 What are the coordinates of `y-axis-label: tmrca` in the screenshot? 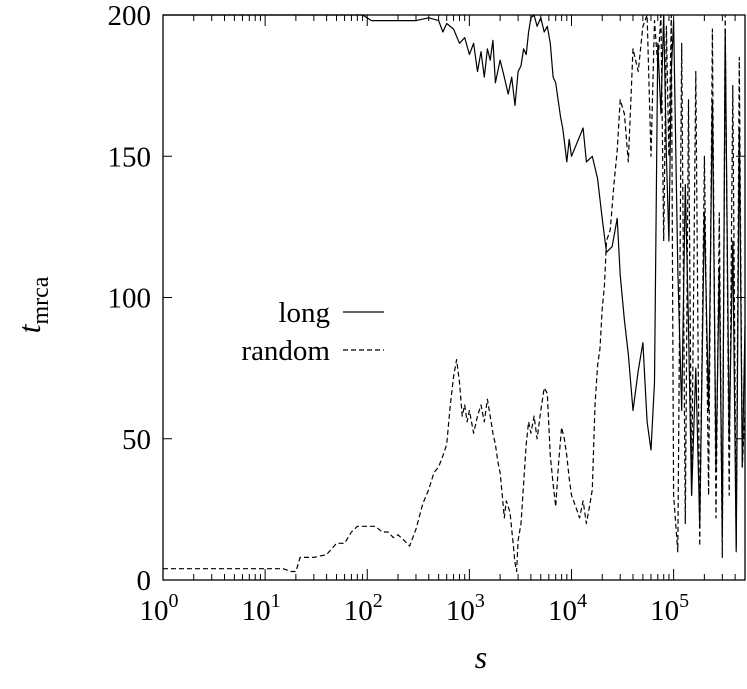 It's located at (32, 304).